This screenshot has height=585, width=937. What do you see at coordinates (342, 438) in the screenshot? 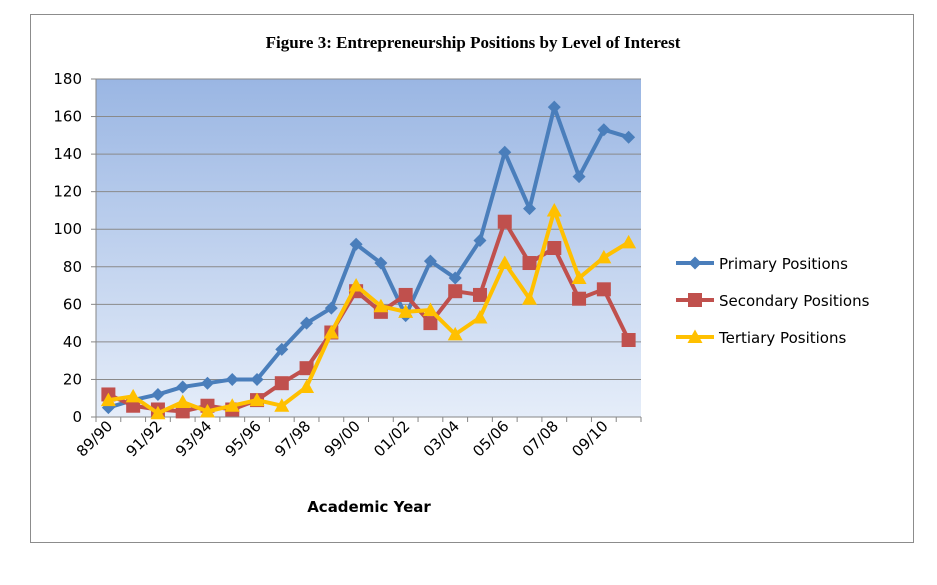
I see `x-tick-label: 99/00` at bounding box center [342, 438].